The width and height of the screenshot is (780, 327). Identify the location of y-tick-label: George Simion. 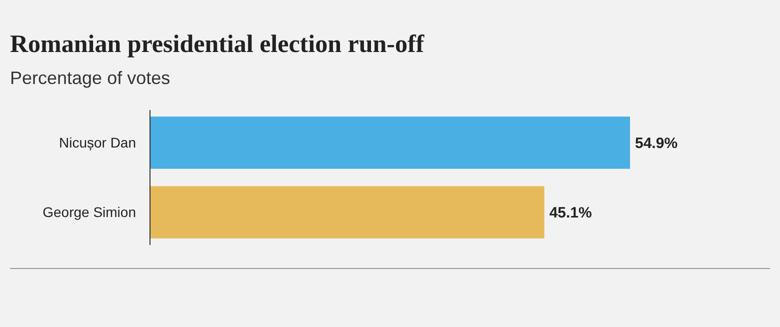
(89, 212).